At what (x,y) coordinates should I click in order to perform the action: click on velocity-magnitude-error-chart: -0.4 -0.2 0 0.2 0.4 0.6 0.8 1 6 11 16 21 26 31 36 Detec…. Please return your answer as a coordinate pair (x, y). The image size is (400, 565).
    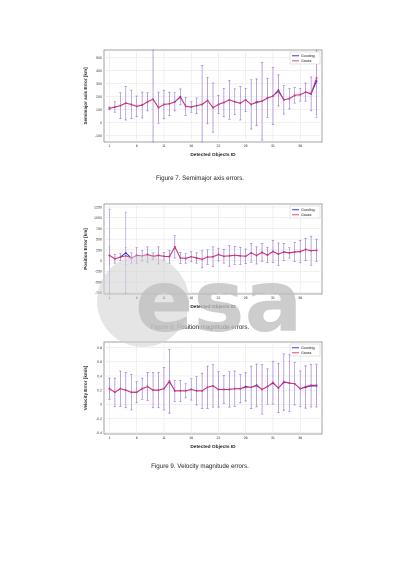
    Looking at the image, I should click on (200, 395).